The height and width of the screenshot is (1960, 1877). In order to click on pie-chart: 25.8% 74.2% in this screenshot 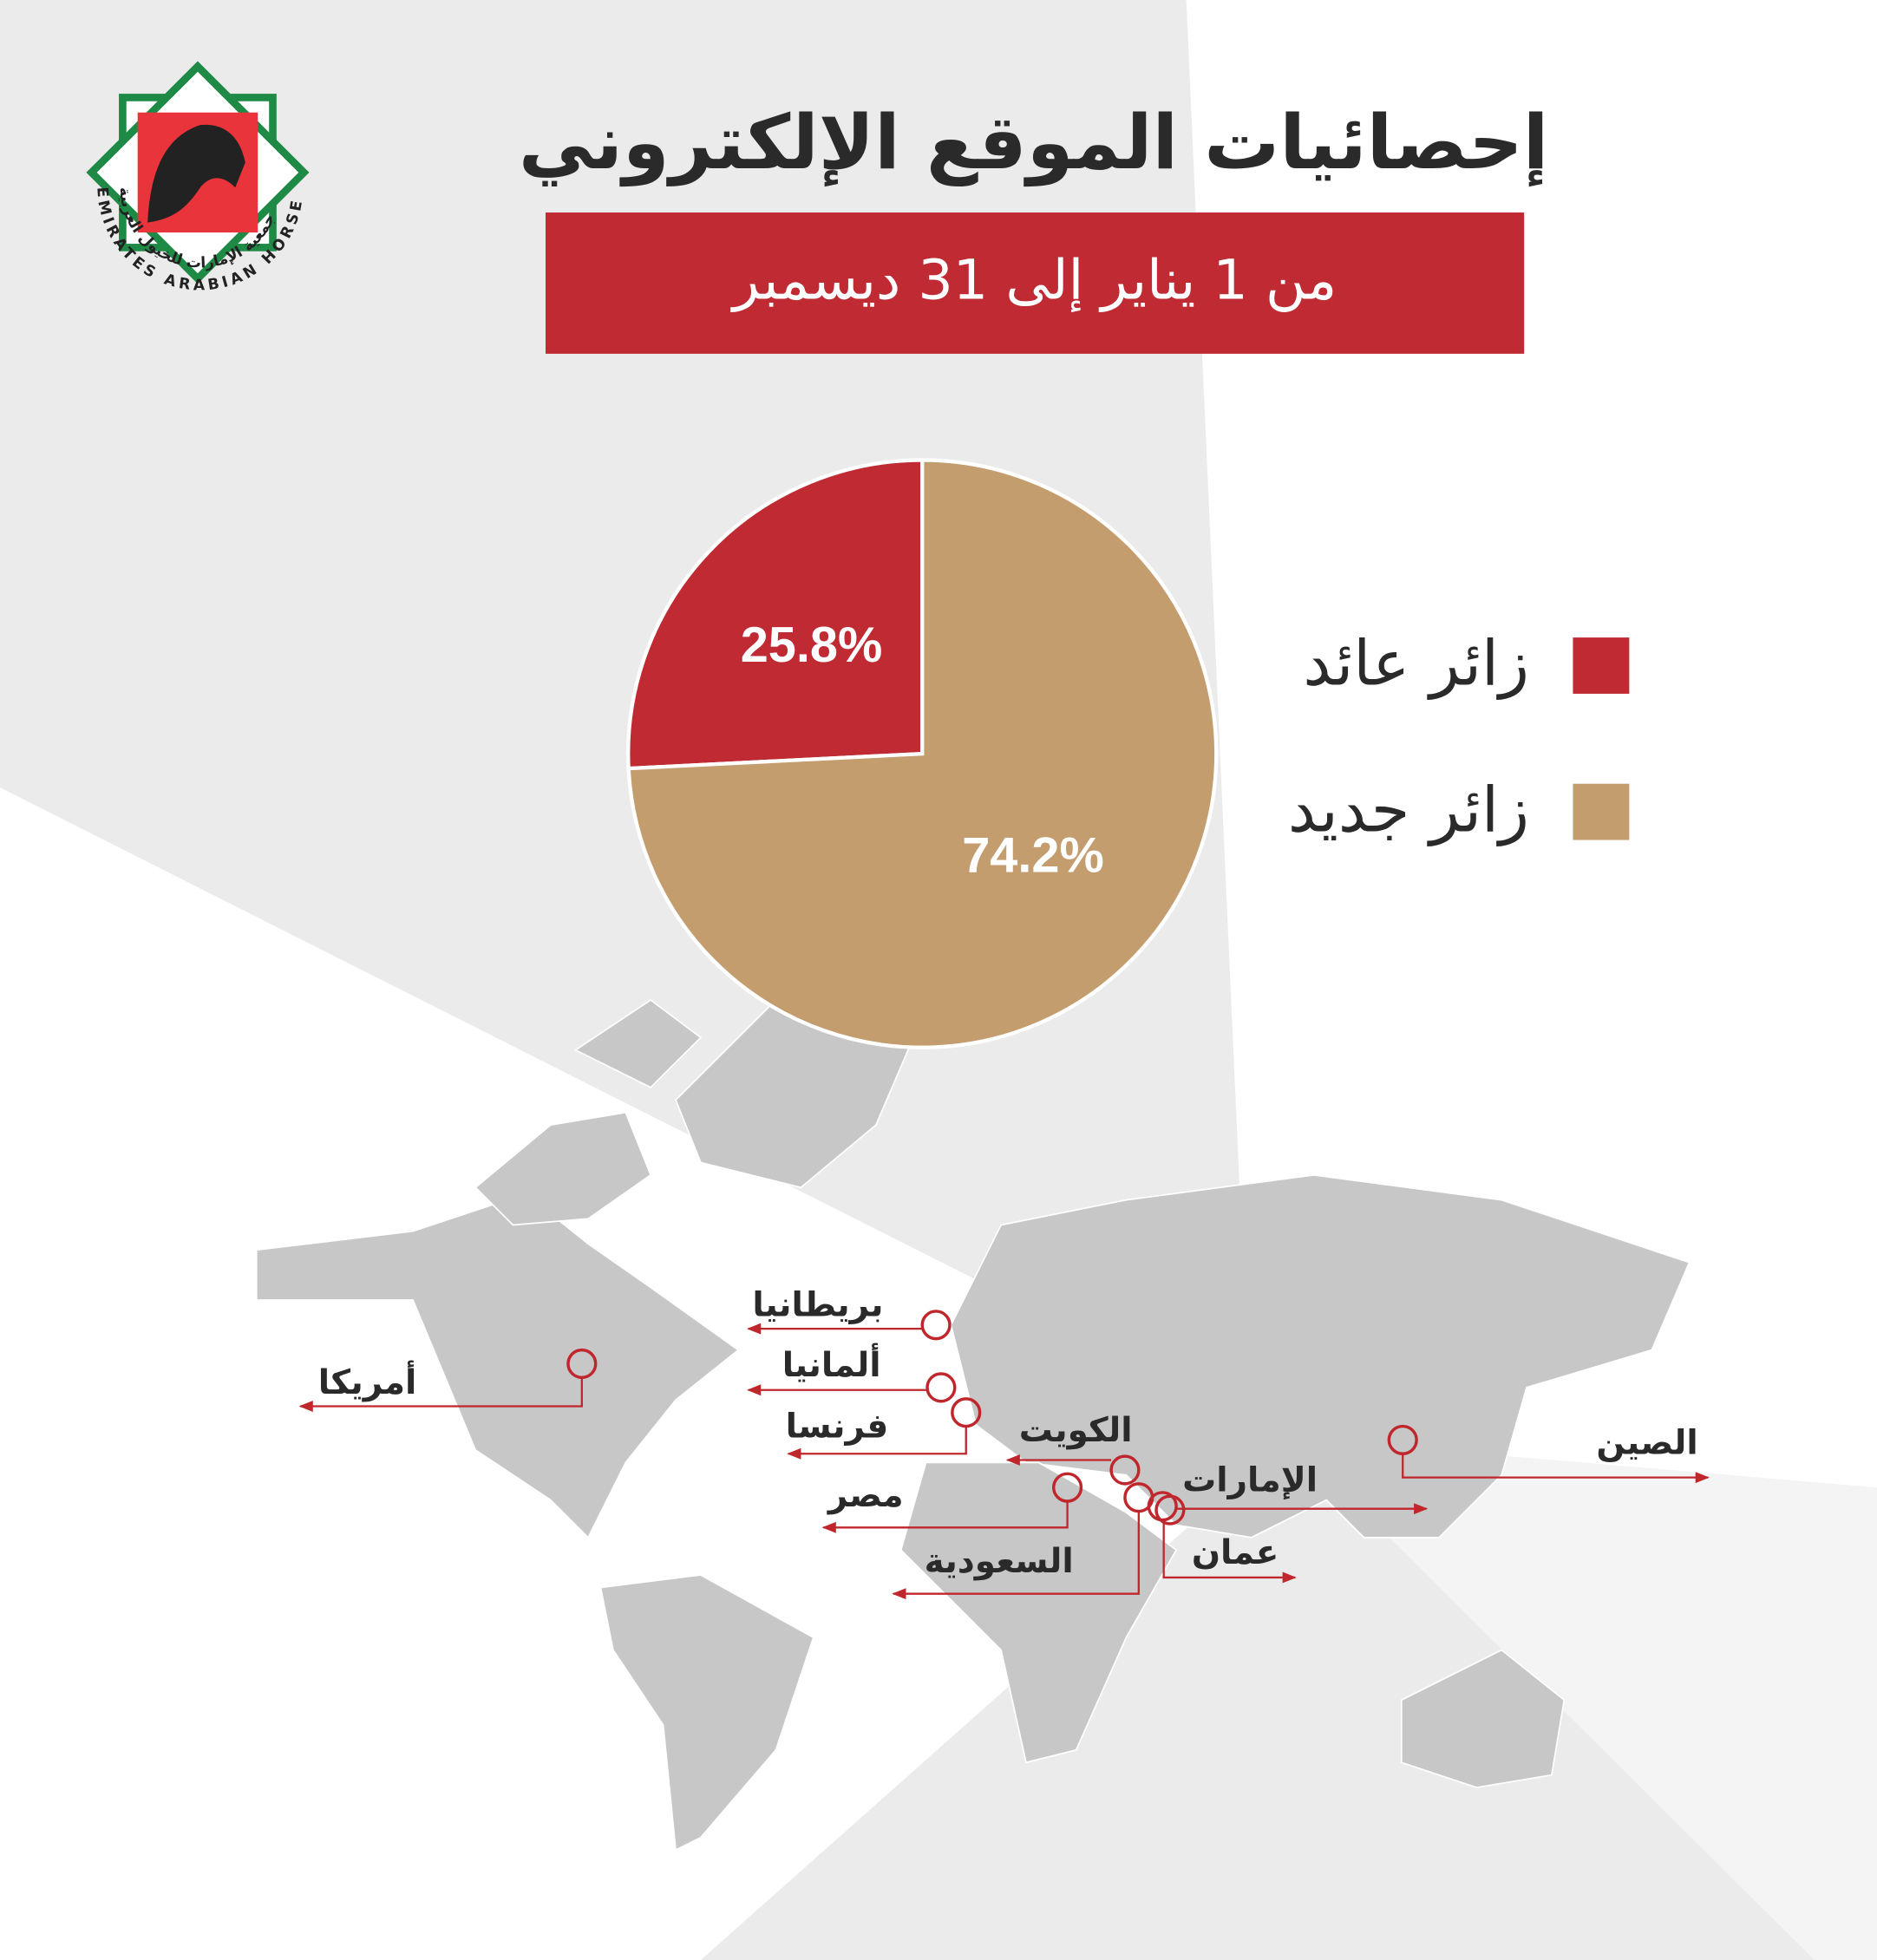, I will do `click(923, 754)`.